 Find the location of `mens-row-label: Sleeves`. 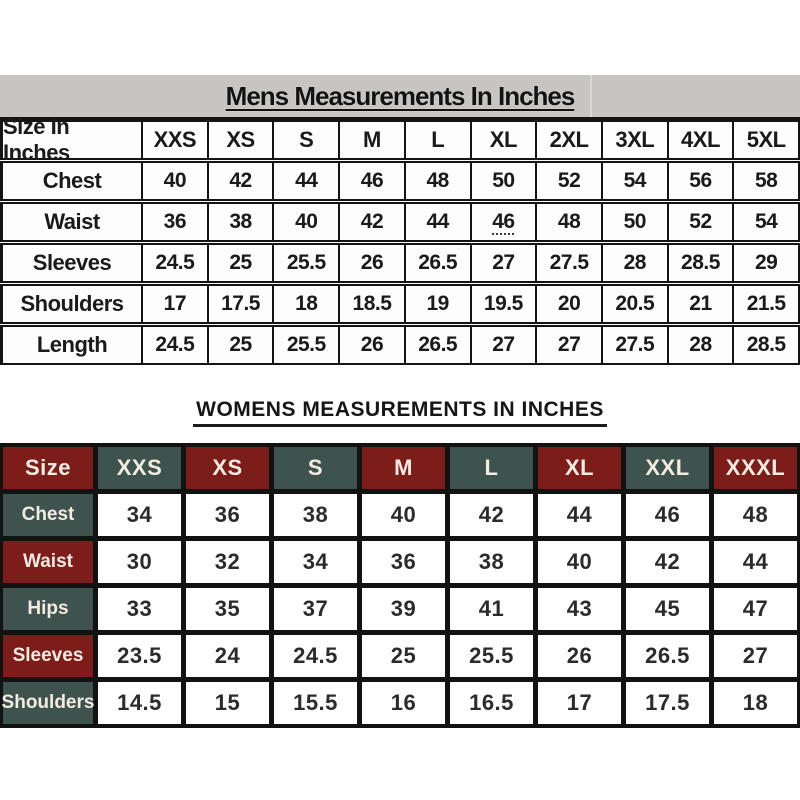

mens-row-label: Sleeves is located at coordinates (71, 263).